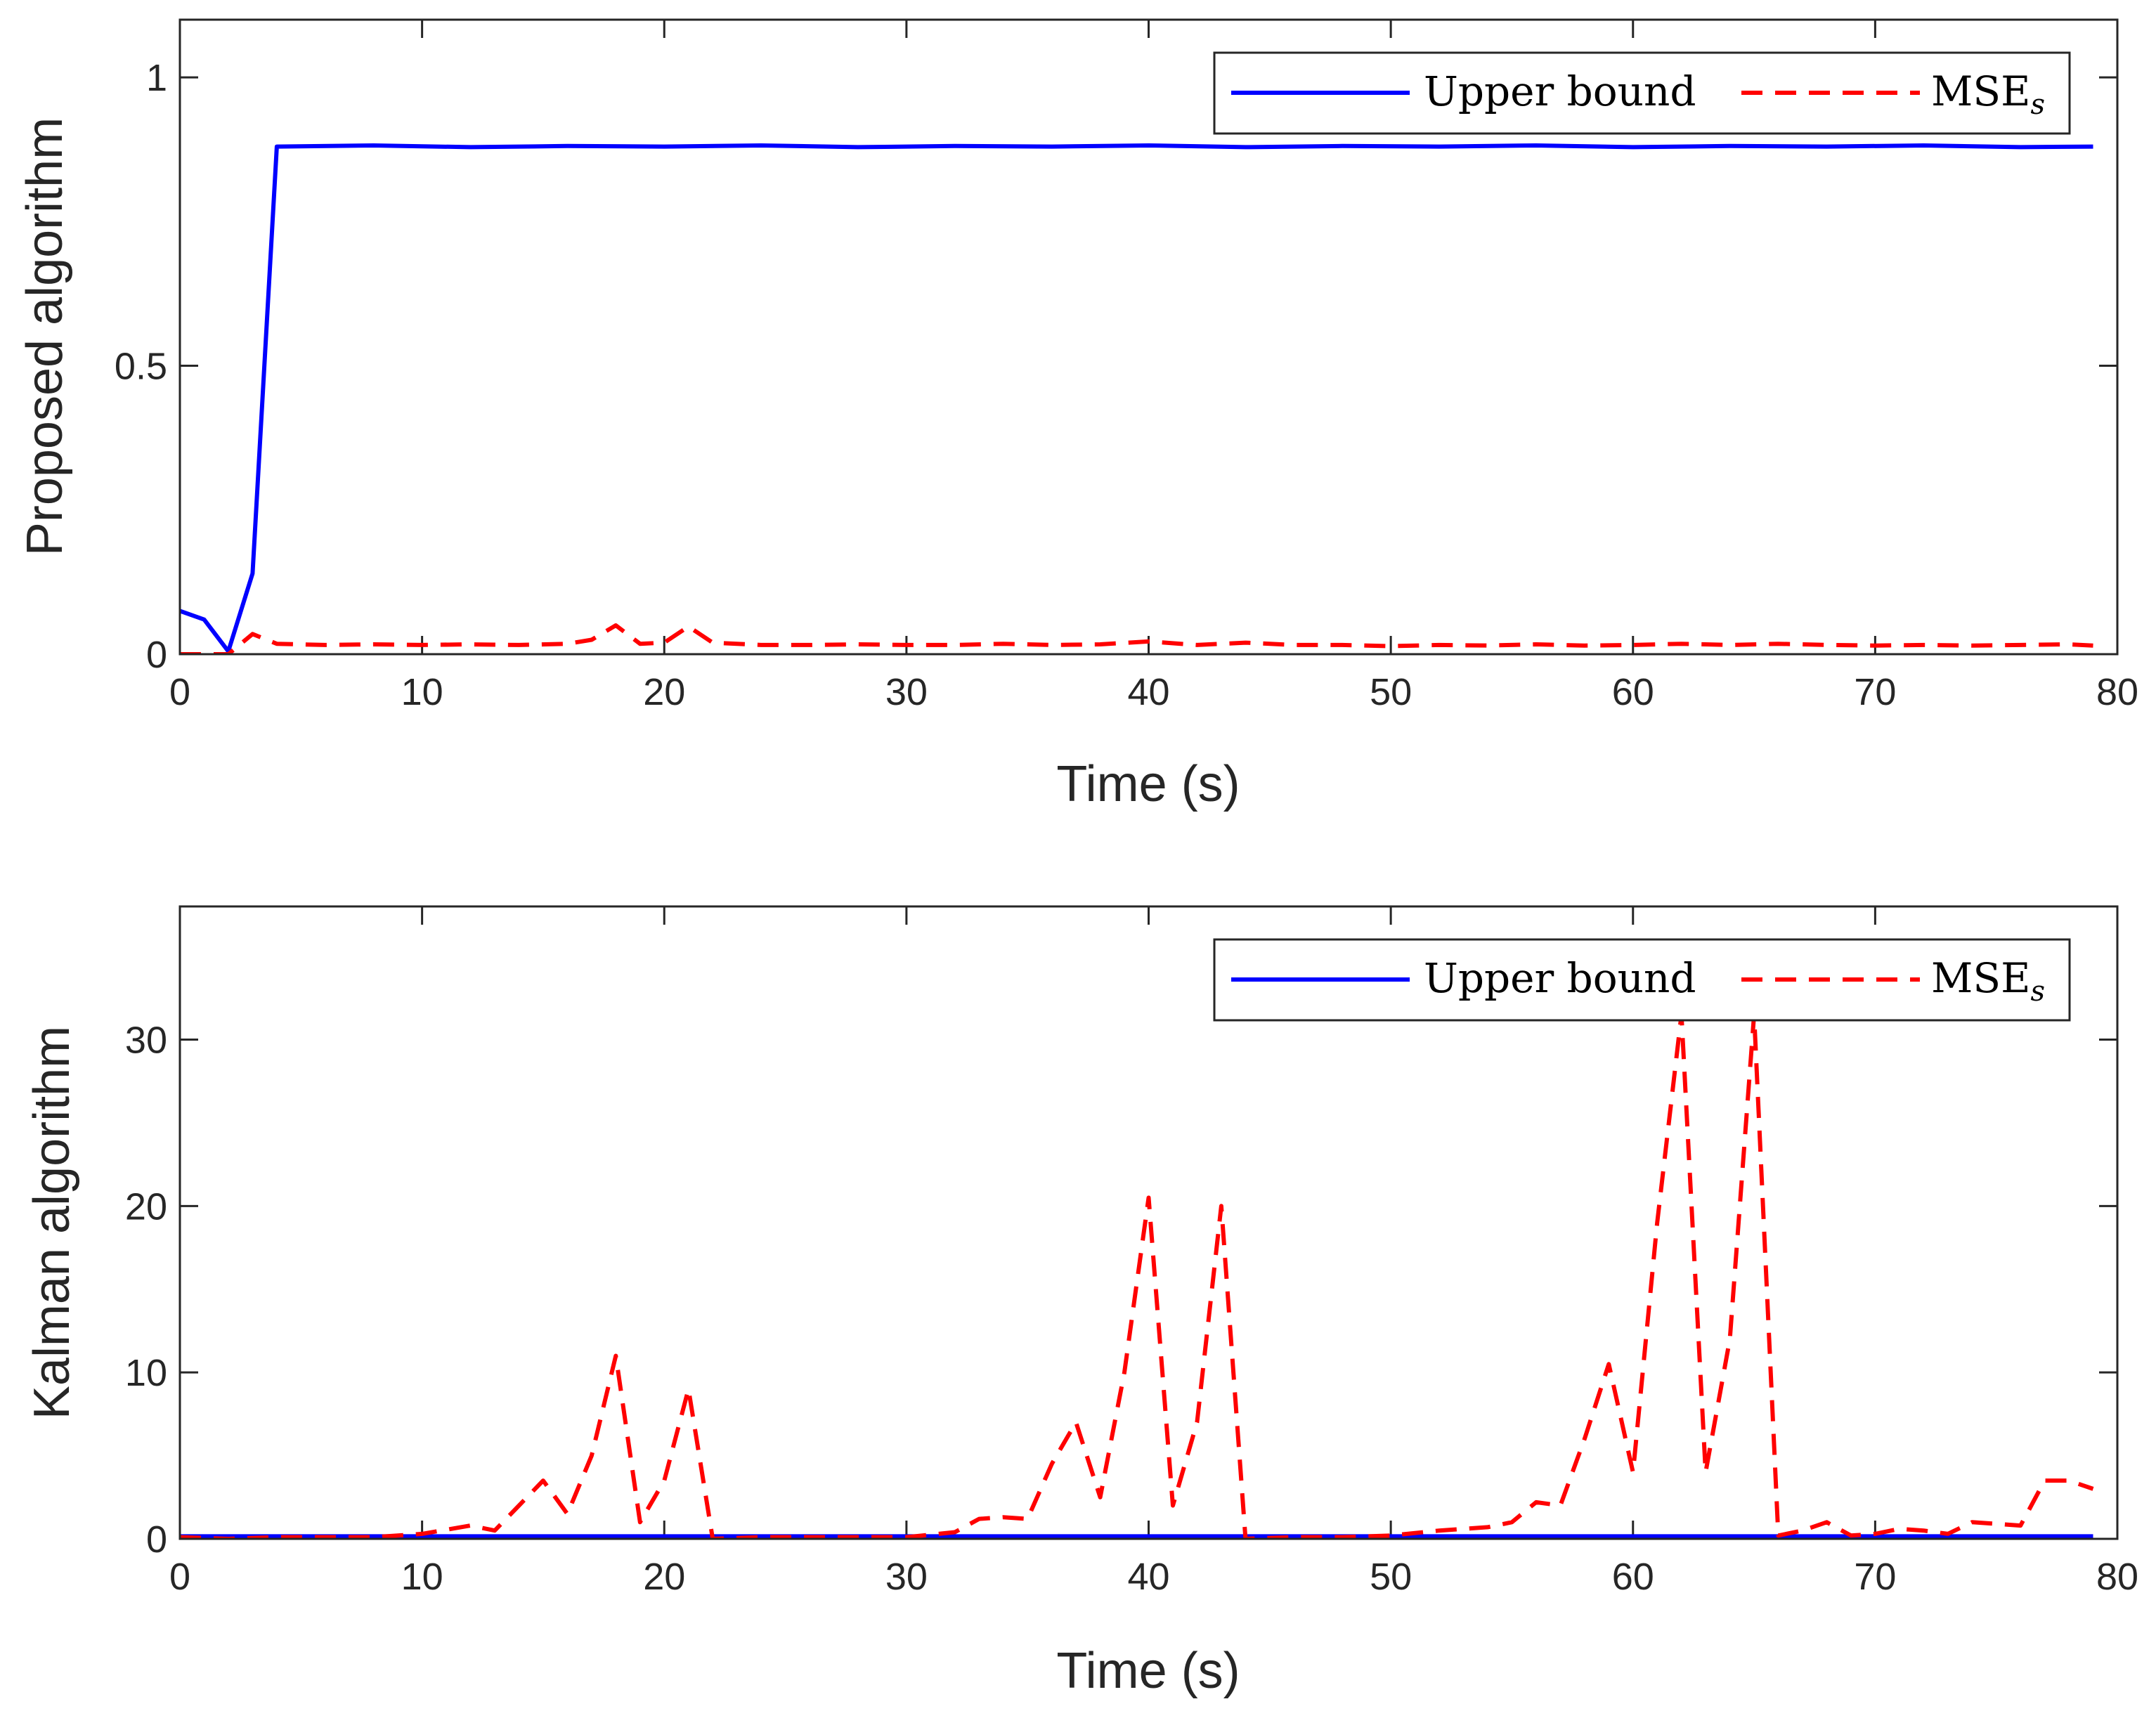 The width and height of the screenshot is (2156, 1711). I want to click on bottom-x-tick-label: 20, so click(664, 1577).